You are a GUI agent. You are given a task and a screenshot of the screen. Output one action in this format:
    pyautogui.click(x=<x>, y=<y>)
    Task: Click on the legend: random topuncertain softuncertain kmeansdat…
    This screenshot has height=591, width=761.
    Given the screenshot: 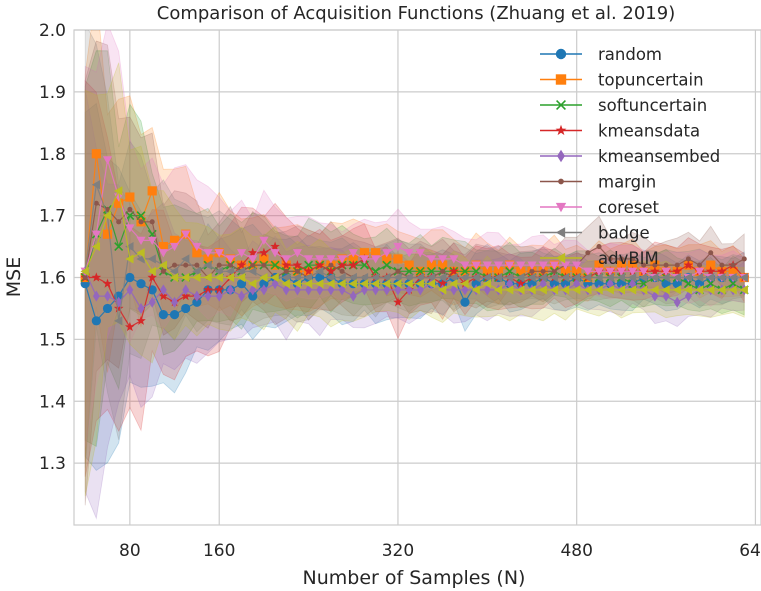 What is the action you would take?
    pyautogui.click(x=630, y=156)
    